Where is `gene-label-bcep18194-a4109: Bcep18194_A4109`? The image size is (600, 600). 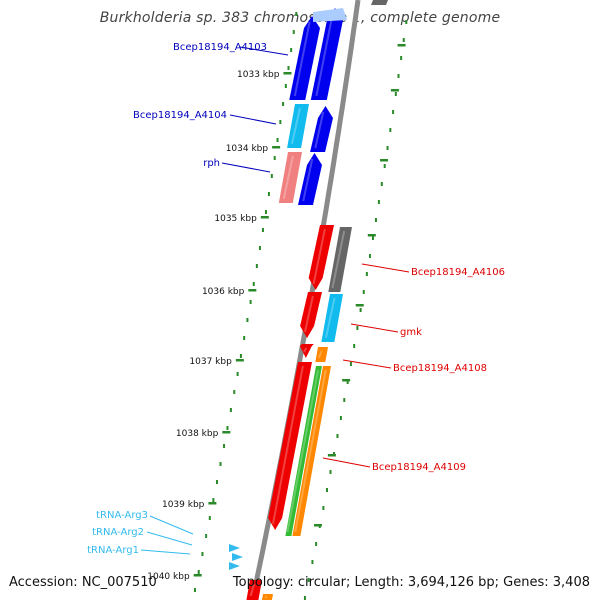
gene-label-bcep18194-a4109: Bcep18194_A4109 is located at coordinates (419, 467).